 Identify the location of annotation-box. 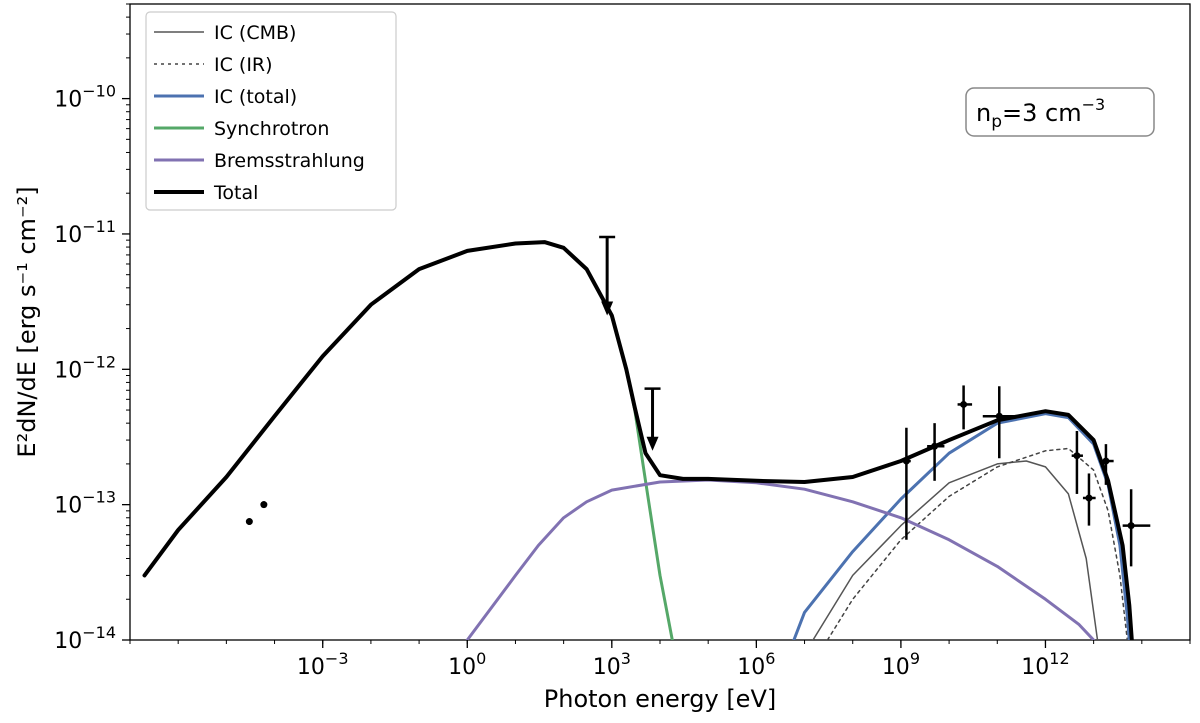
(1060, 112).